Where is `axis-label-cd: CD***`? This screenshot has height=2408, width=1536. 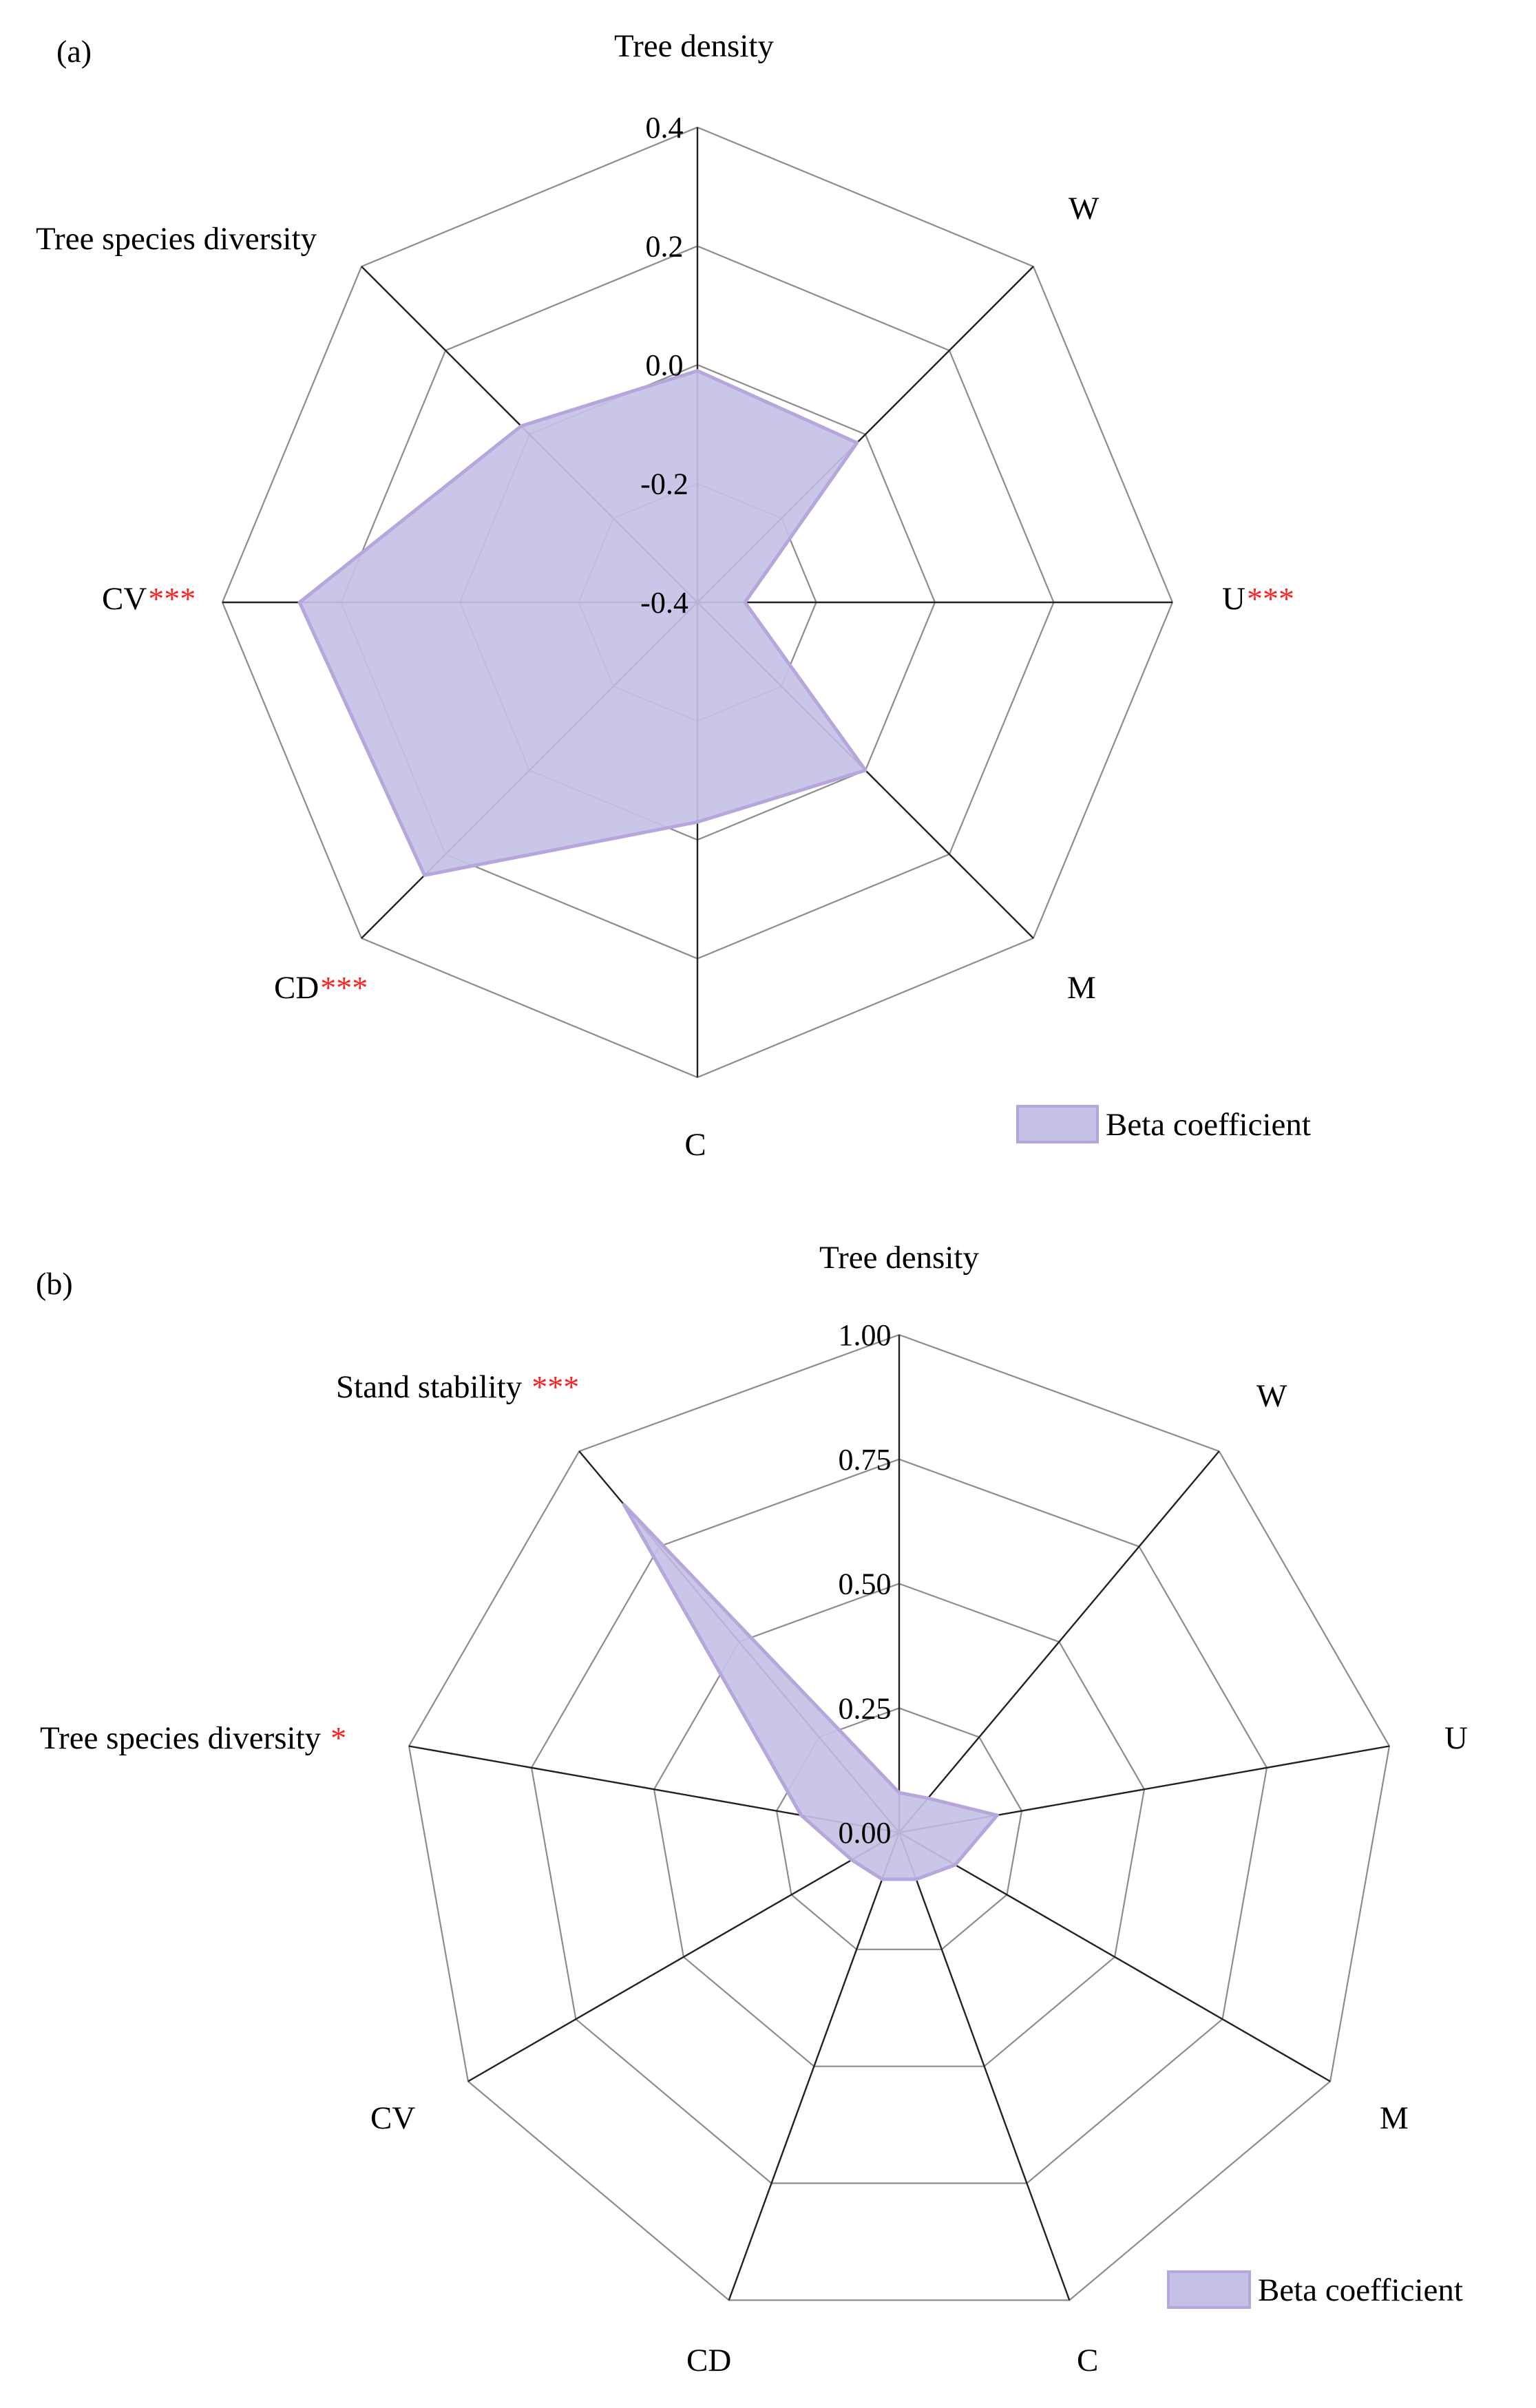 axis-label-cd: CD*** is located at coordinates (321, 988).